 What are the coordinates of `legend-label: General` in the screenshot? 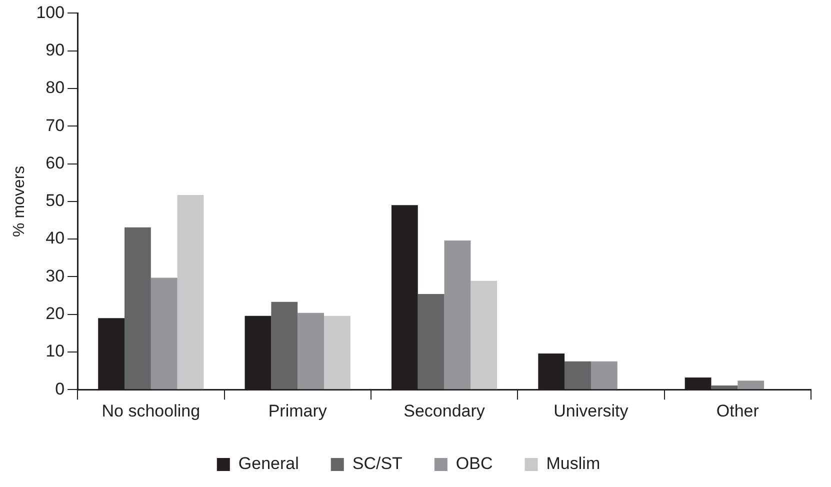 It's located at (268, 464).